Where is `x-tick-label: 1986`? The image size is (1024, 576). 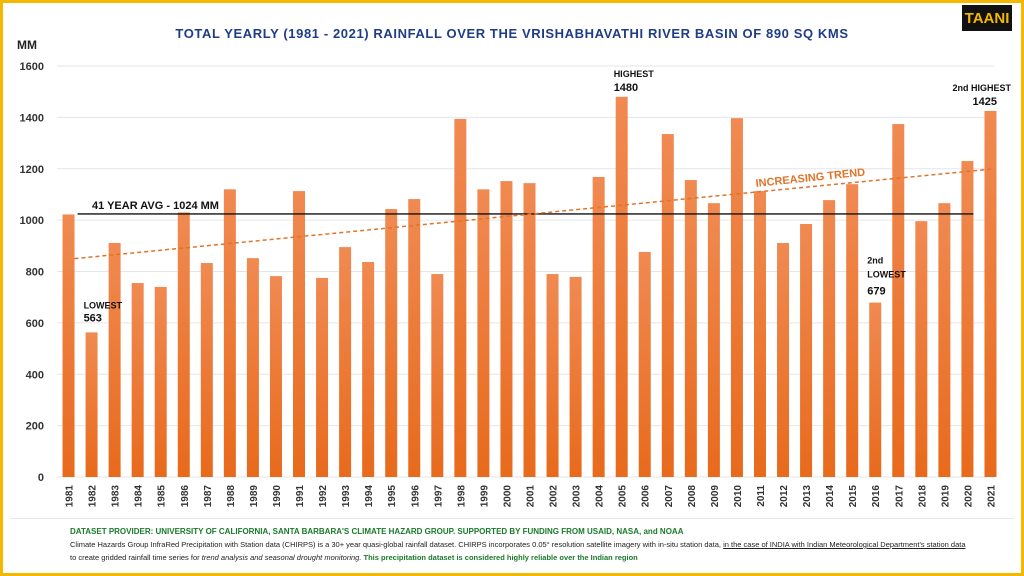 x-tick-label: 1986 is located at coordinates (185, 496).